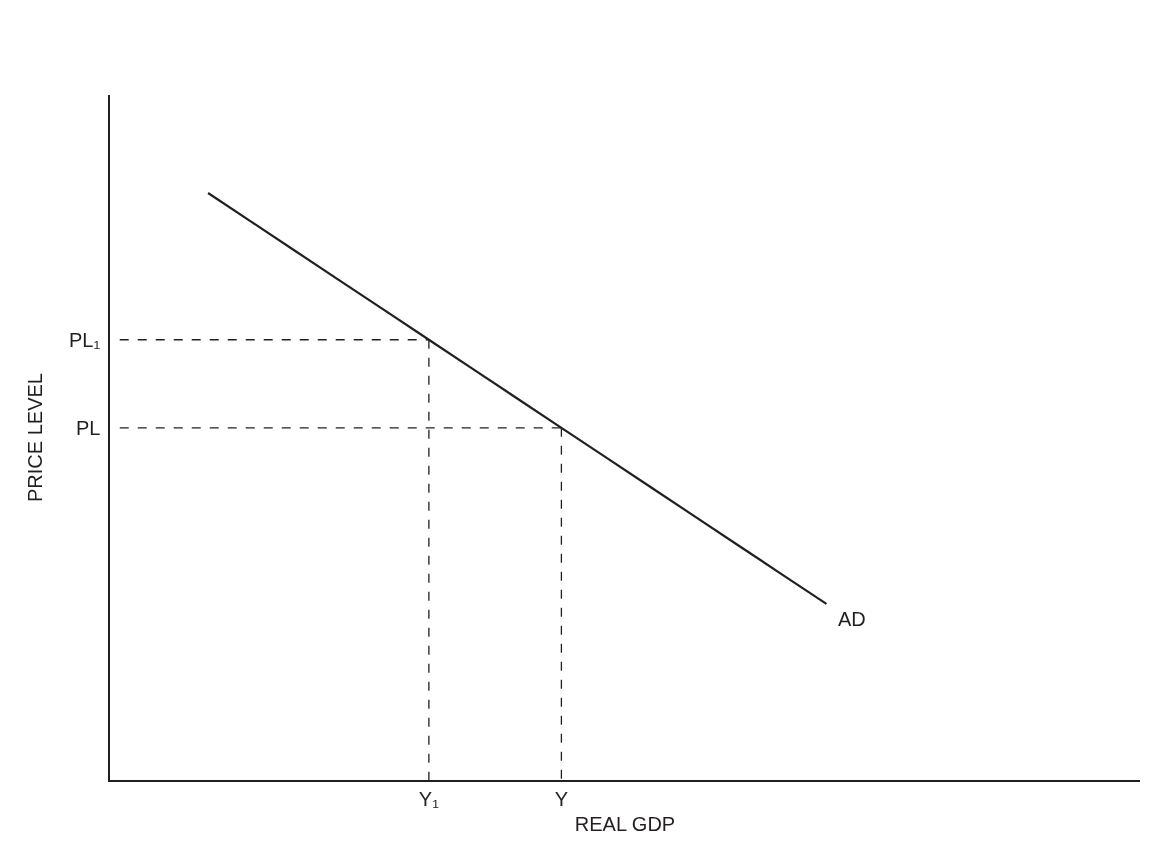 The image size is (1150, 859). Describe the element at coordinates (625, 824) in the screenshot. I see `x-axis-title: REAL GDP` at that location.